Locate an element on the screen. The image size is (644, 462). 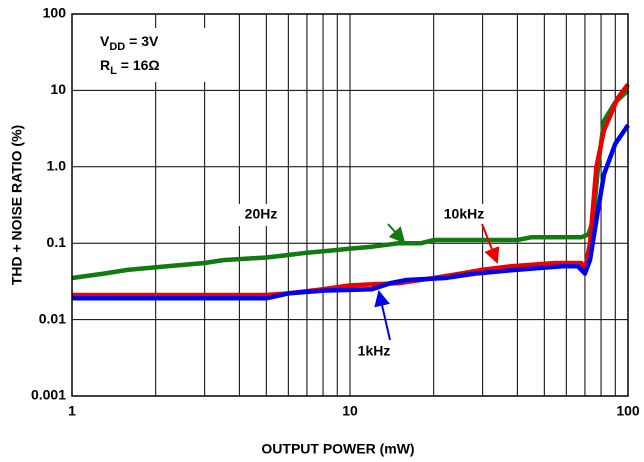
y-tick-label: 100 is located at coordinates (55, 13).